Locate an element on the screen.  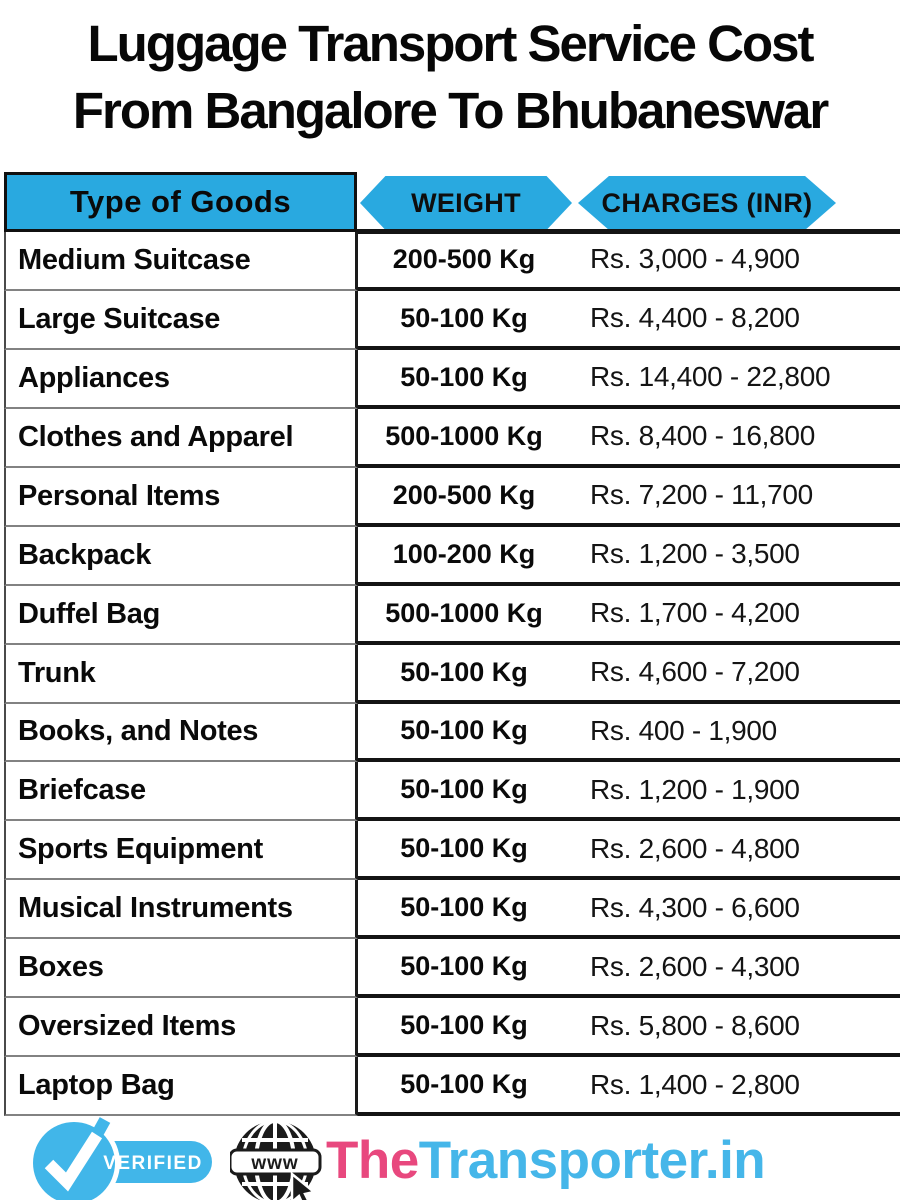
row-right-section: 200-500 Kg Rs. 7,200 - 11,700 is located at coordinates (629, 497).